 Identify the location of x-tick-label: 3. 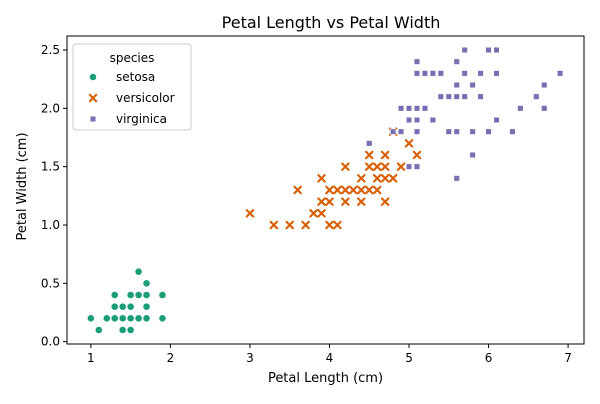
(250, 358).